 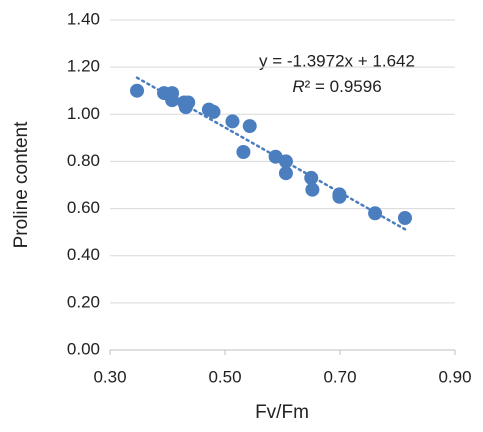 I want to click on y-tick-label: 0.20, so click(x=83, y=301).